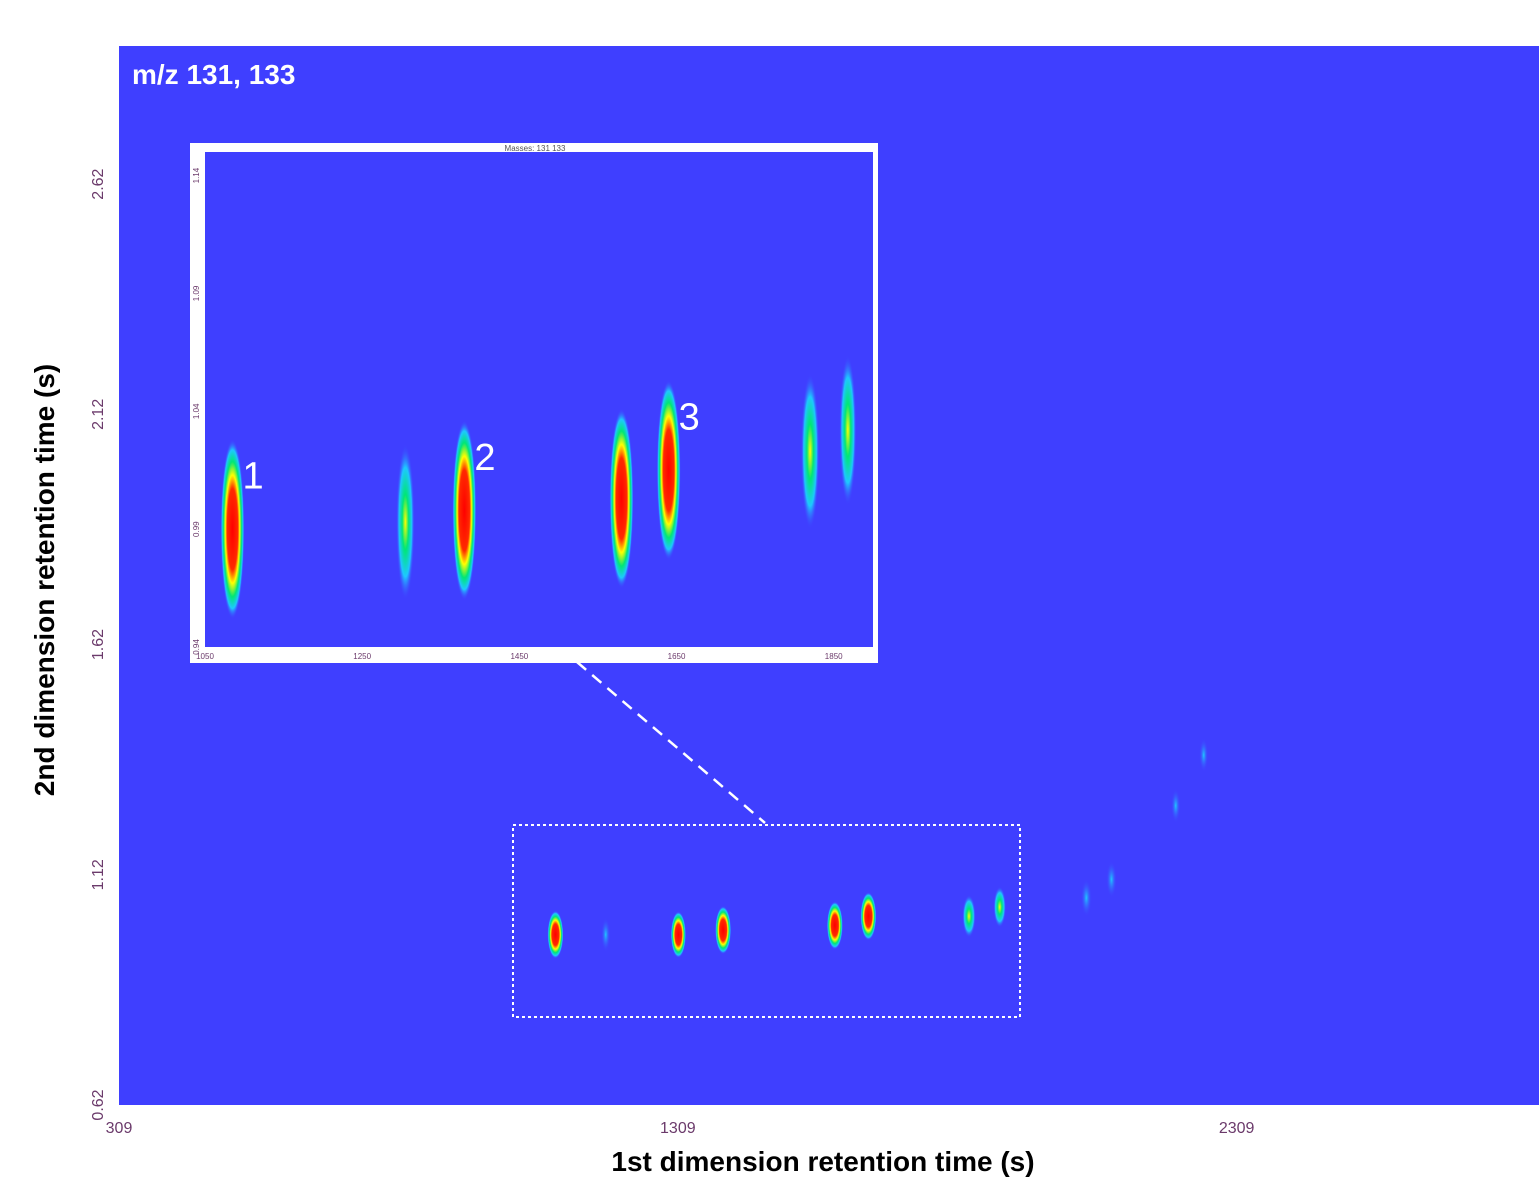  Describe the element at coordinates (98, 183) in the screenshot. I see `y-tick-label: 2.62` at that location.